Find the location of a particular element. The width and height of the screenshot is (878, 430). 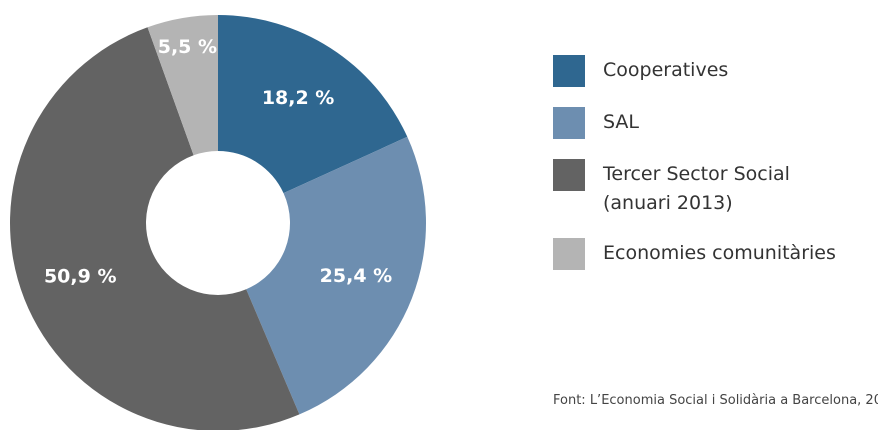

slice-label: 5,5 % is located at coordinates (187, 47).